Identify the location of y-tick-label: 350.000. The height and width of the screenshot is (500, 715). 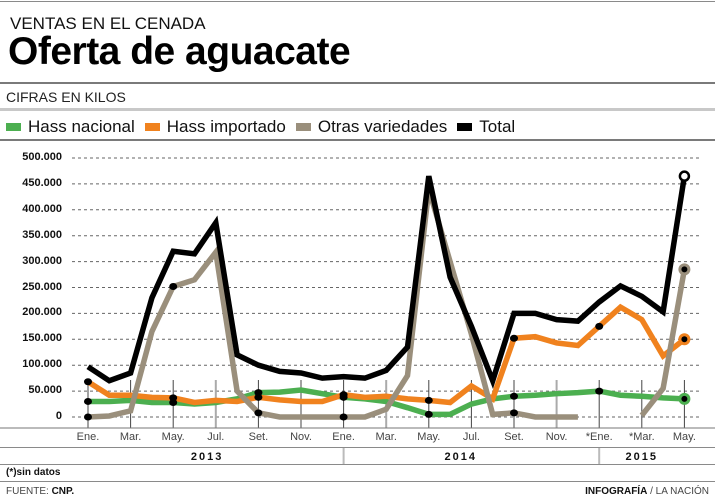
(42, 234).